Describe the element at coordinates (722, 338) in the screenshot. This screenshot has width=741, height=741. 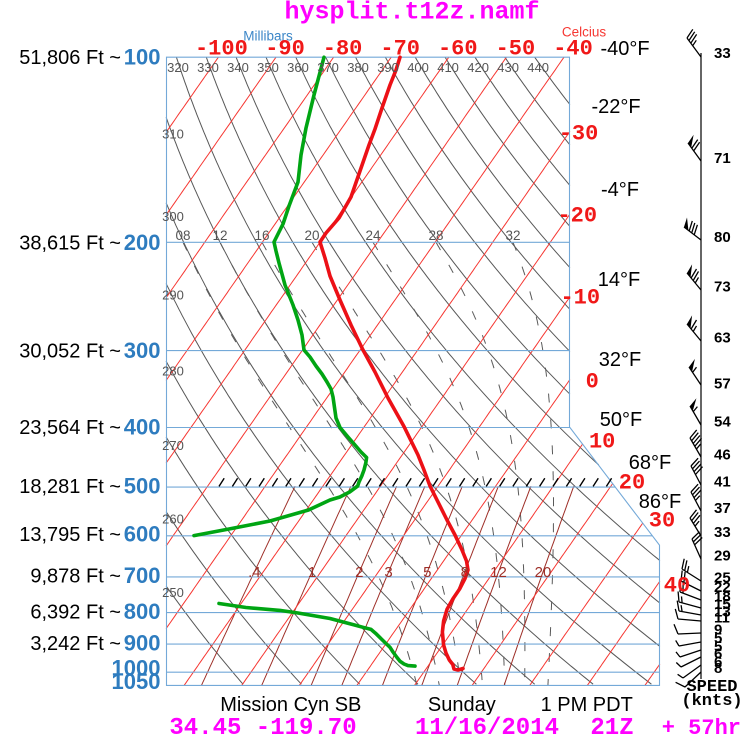
I see `svg-text: 63` at that location.